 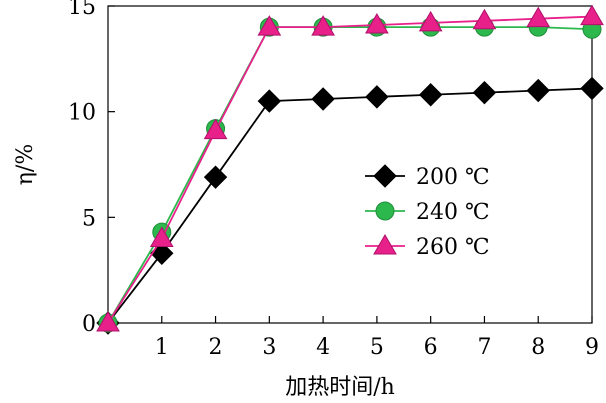 I want to click on x-tick-label: 1, so click(x=162, y=347).